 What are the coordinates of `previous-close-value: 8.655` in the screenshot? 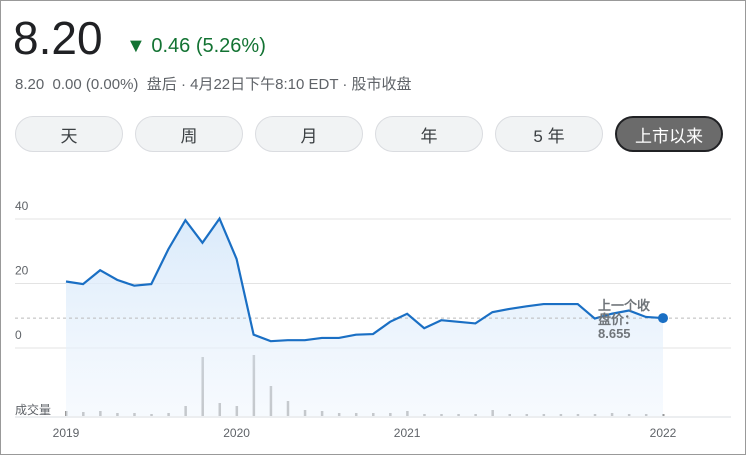 It's located at (614, 333).